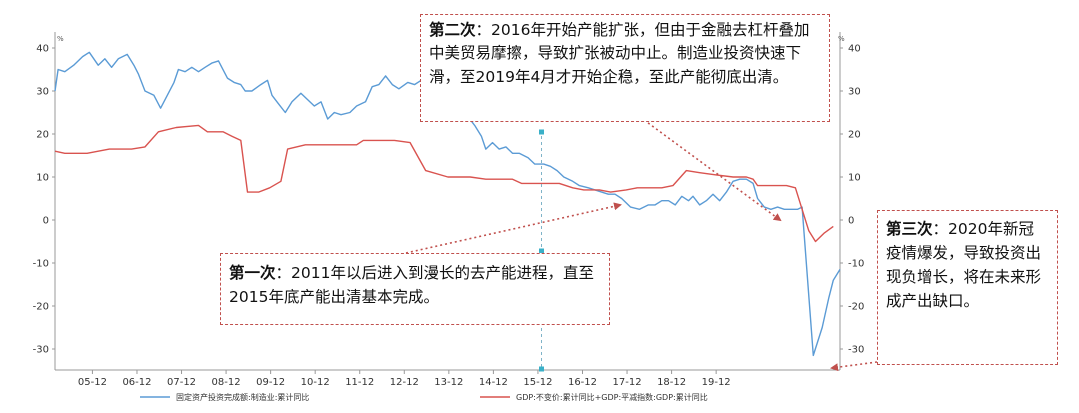 The image size is (1079, 413). Describe the element at coordinates (44, 201) in the screenshot. I see `left-y-axis: 40 30 20 10 0 -10 -20 -30` at that location.